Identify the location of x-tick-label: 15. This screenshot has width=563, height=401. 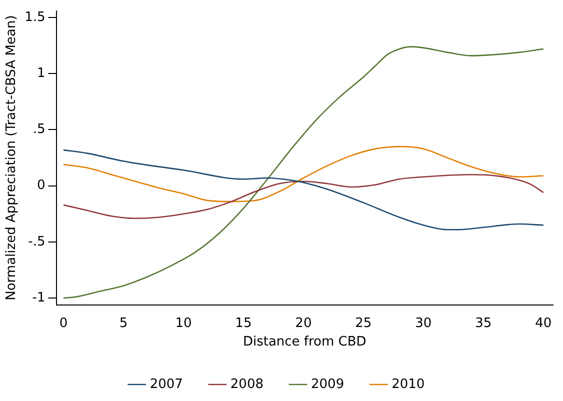
(243, 323).